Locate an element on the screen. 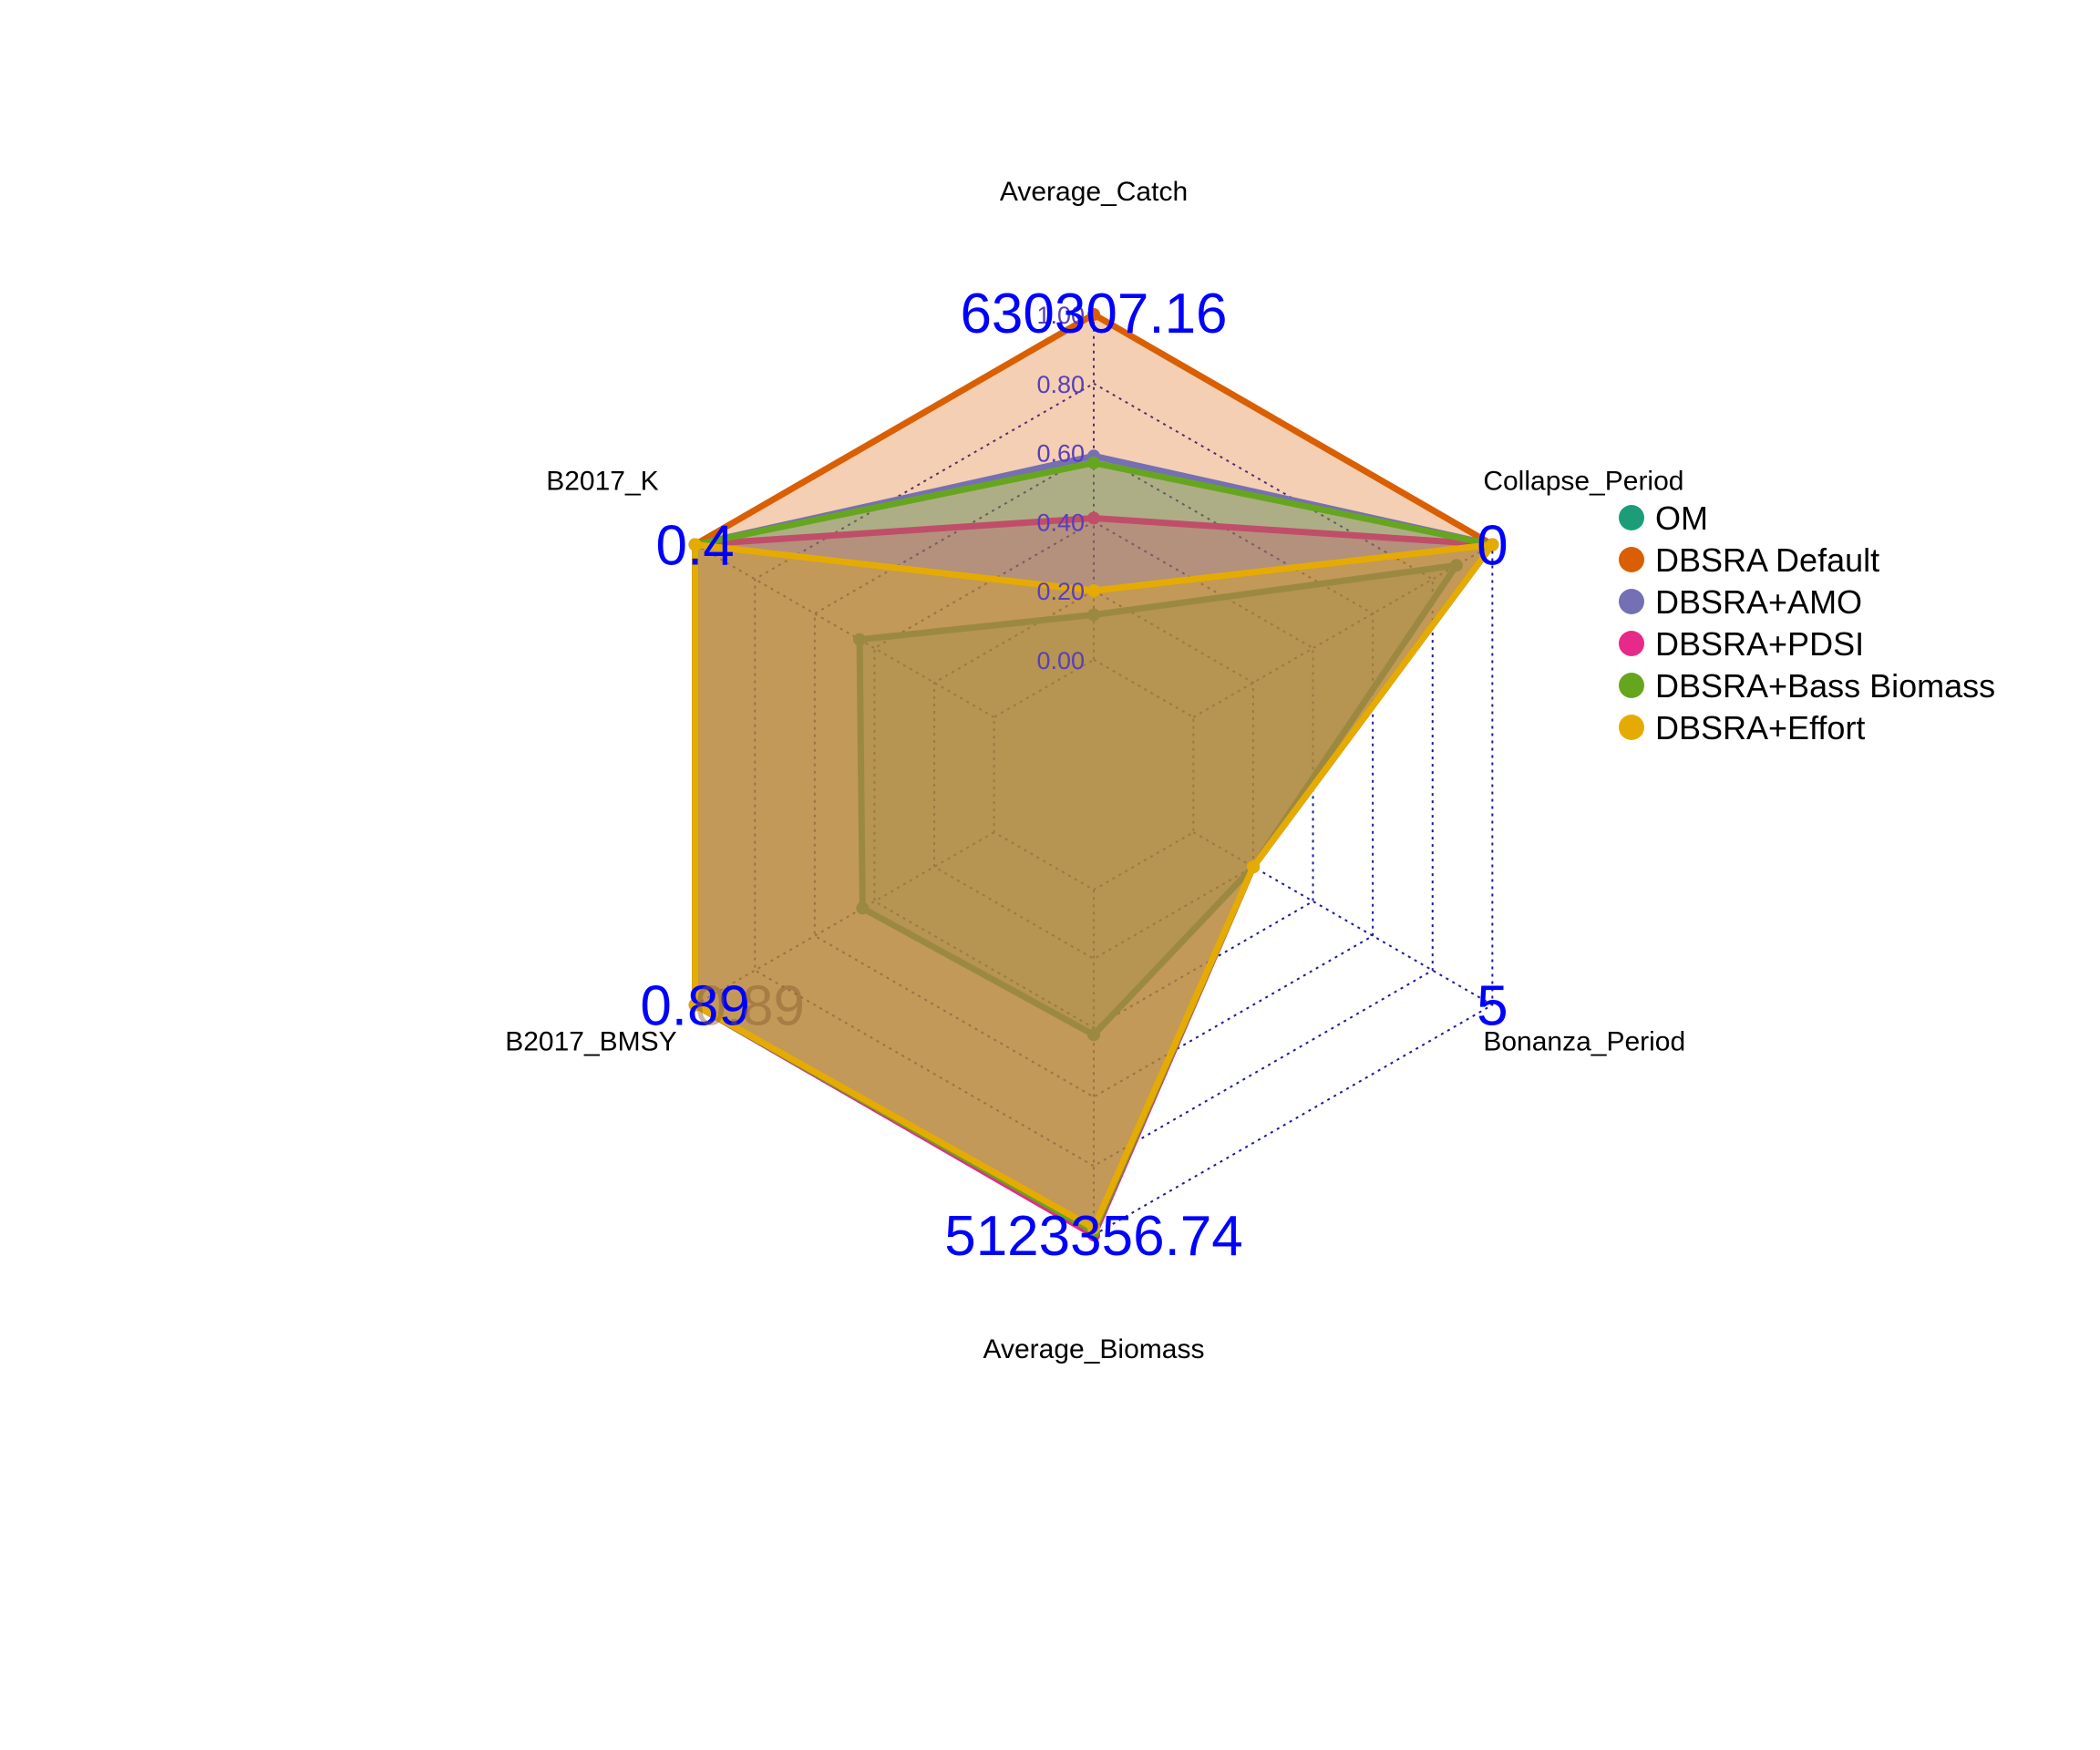 The image size is (2100, 1750). axis-name-label: Average_Biomass is located at coordinates (1094, 1349).